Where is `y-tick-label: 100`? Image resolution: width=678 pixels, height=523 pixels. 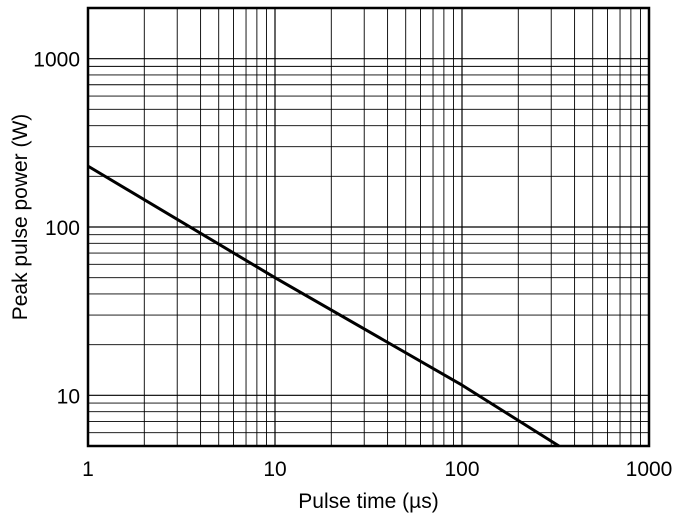
y-tick-label: 100 is located at coordinates (62, 228).